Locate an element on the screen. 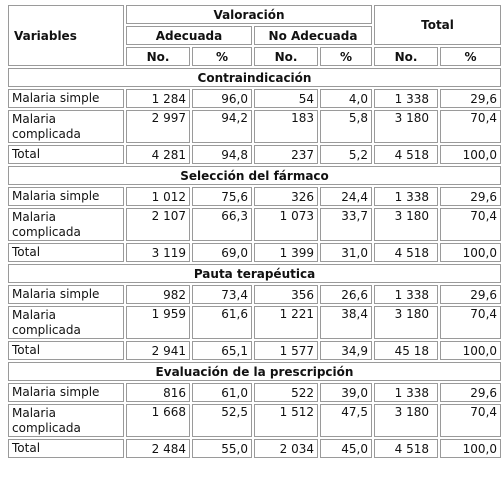  no-adecuada-pct-cell: 4,0 is located at coordinates (346, 98).